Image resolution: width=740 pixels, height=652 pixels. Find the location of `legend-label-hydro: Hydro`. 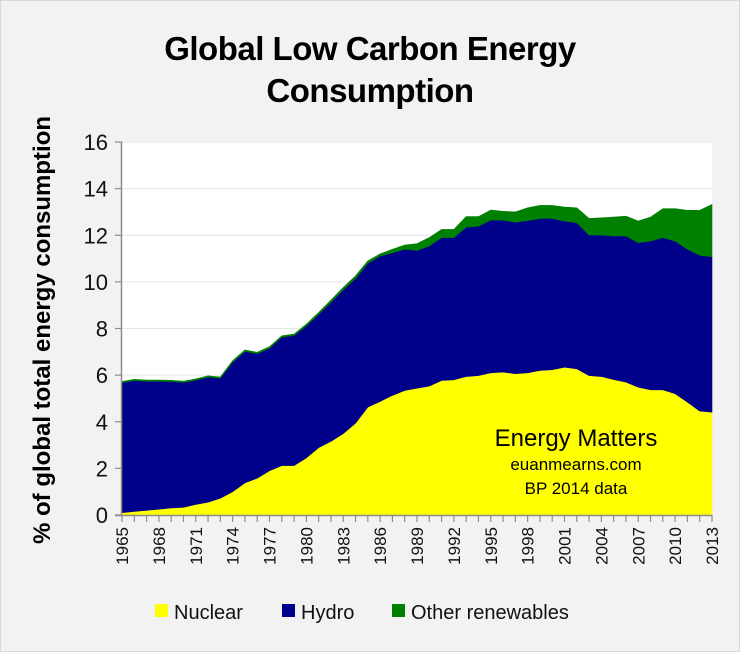

legend-label-hydro: Hydro is located at coordinates (327, 613).